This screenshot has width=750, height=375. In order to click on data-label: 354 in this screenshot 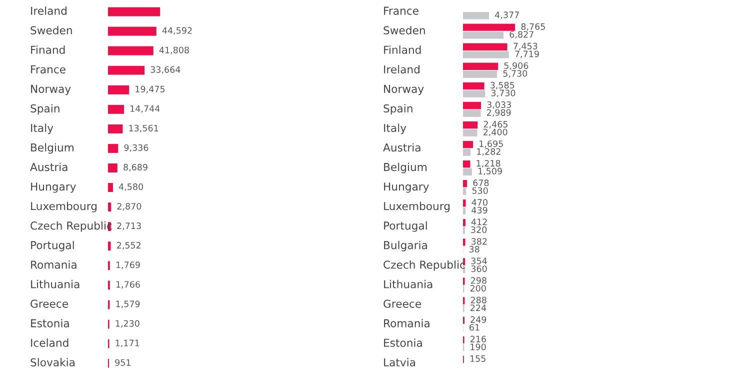, I will do `click(479, 261)`.